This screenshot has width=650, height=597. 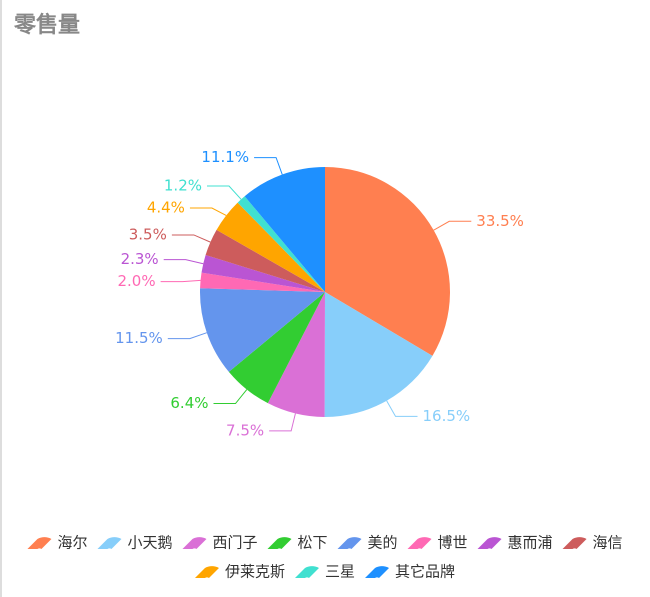 What do you see at coordinates (225, 157) in the screenshot?
I see `data-label: 11.1%` at bounding box center [225, 157].